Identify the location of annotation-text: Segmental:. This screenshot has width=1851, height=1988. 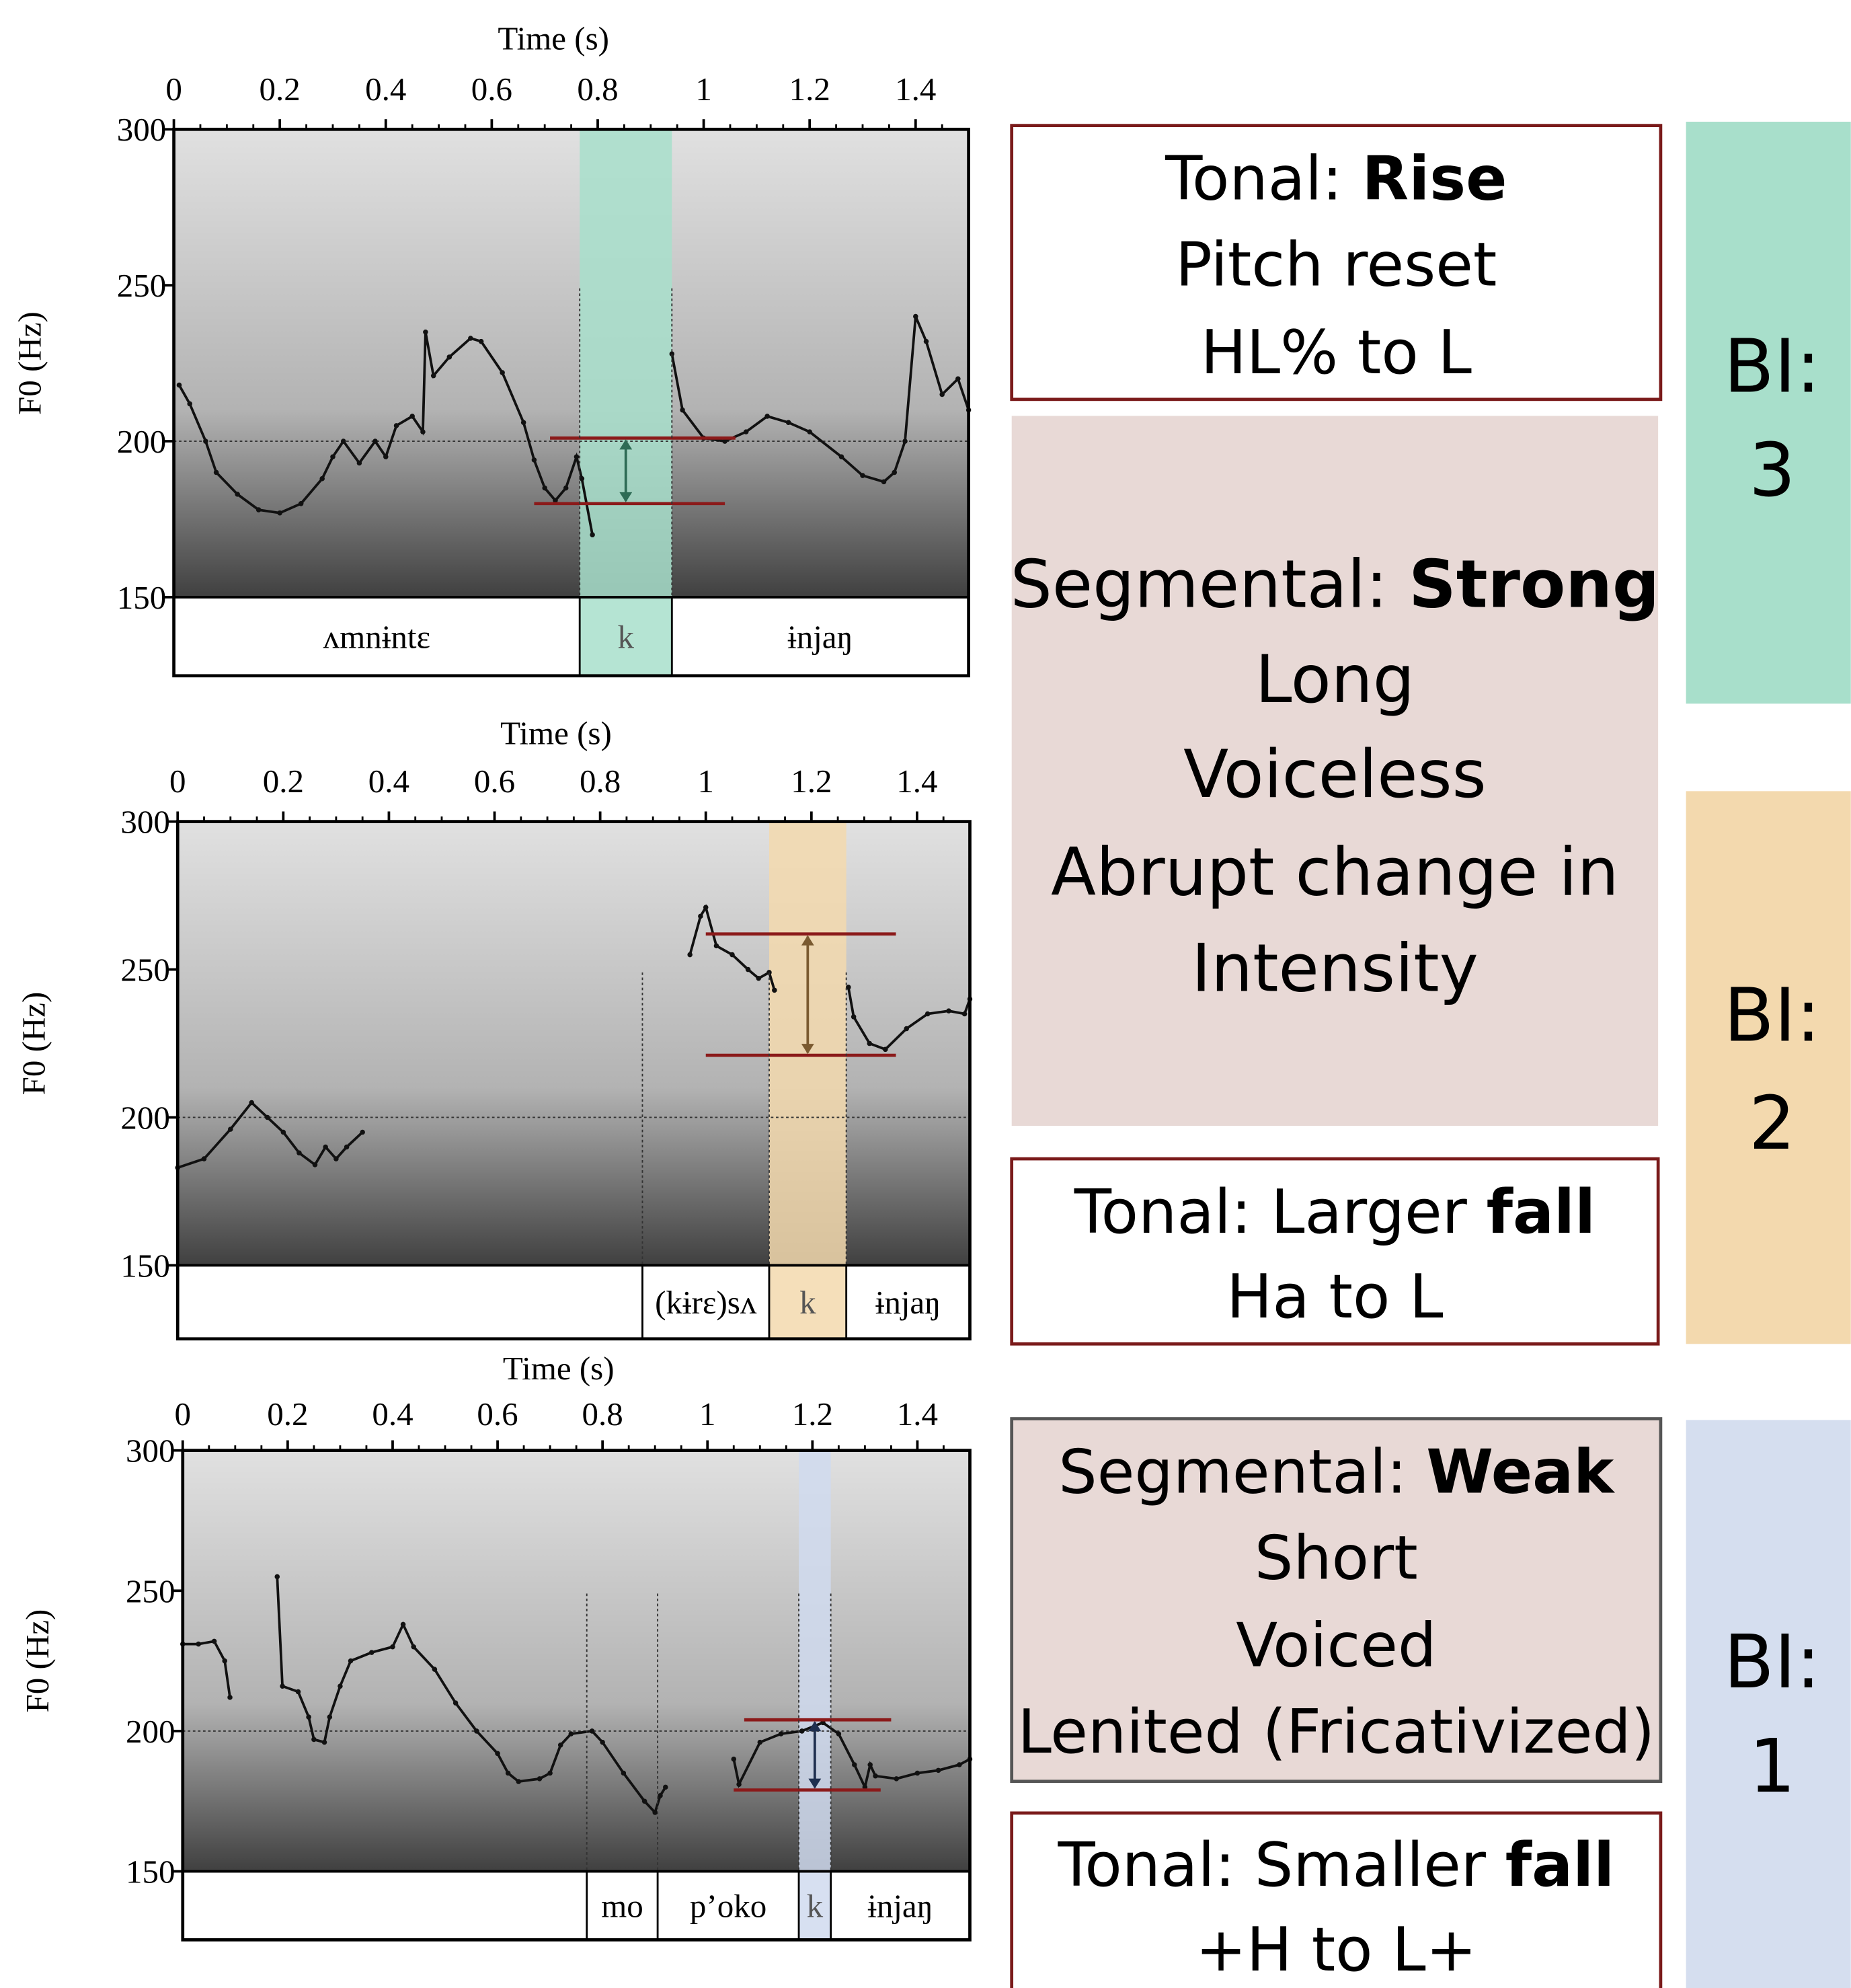
(1242, 1472).